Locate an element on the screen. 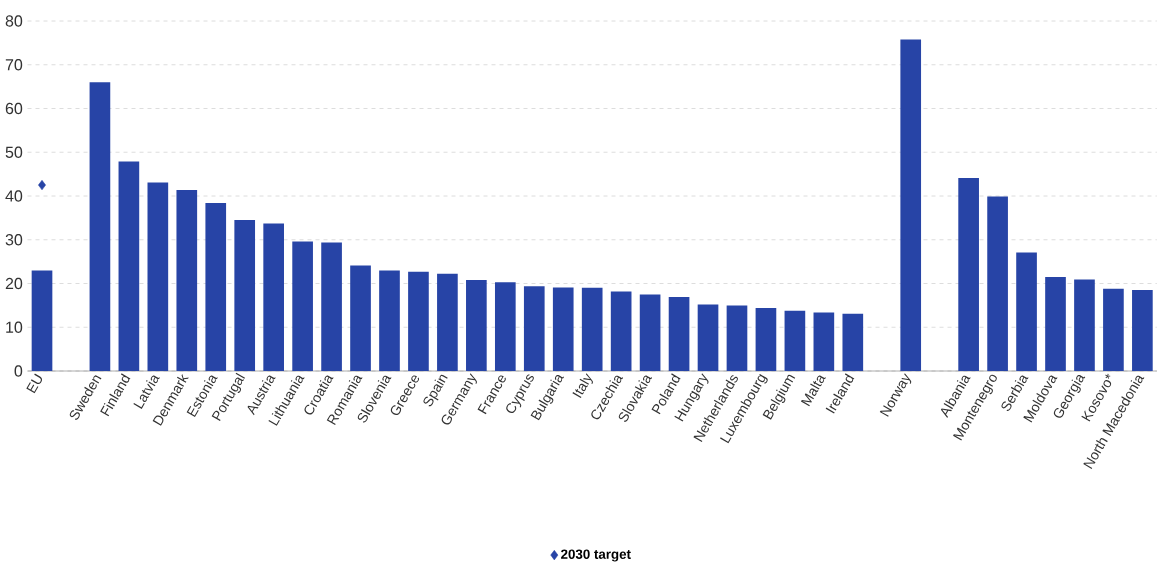 The image size is (1175, 569). y-tick-label: 50 is located at coordinates (14, 152).